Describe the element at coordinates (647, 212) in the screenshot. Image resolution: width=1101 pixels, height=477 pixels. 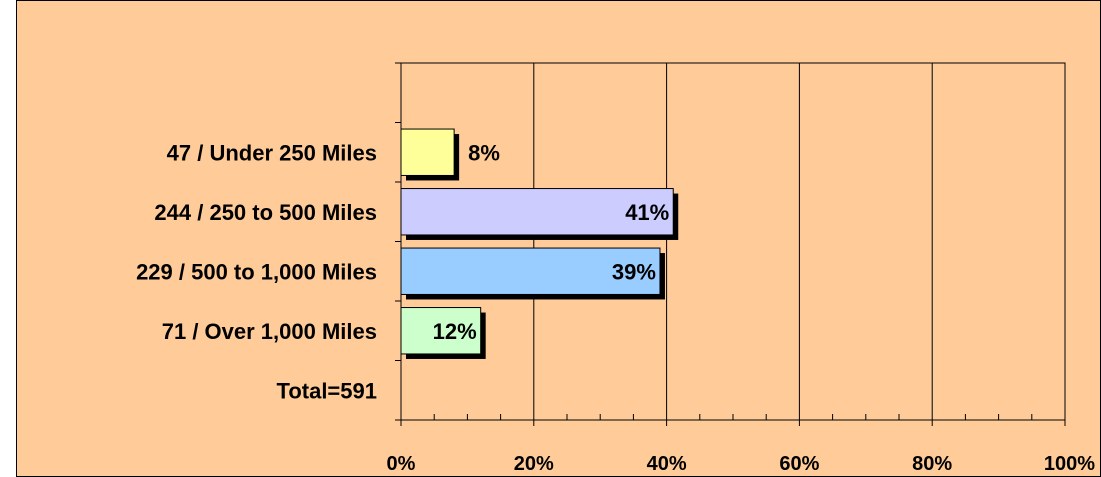
I see `data-label: 41%` at that location.